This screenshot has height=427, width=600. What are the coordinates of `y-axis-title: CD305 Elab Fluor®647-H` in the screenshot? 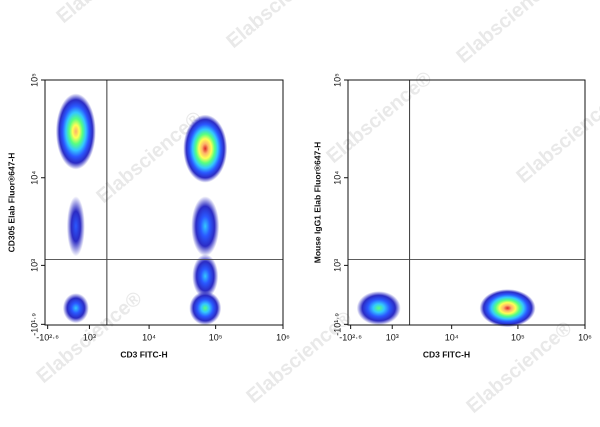 It's located at (11, 203).